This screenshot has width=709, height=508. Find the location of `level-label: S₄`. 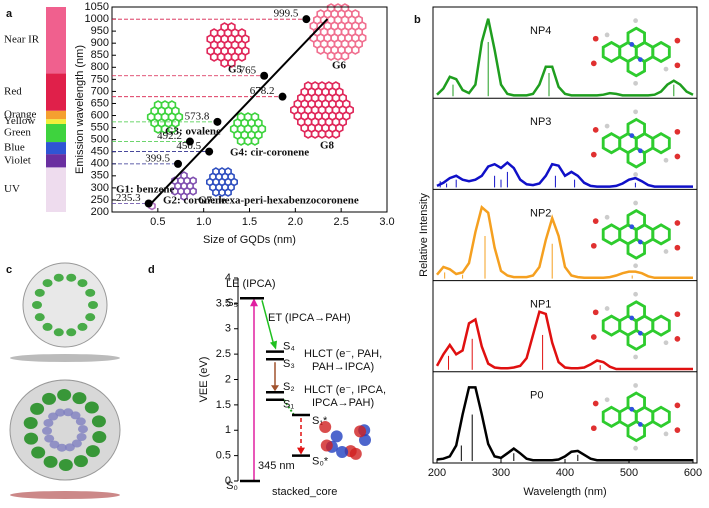

level-label: S₄ is located at coordinates (289, 346).